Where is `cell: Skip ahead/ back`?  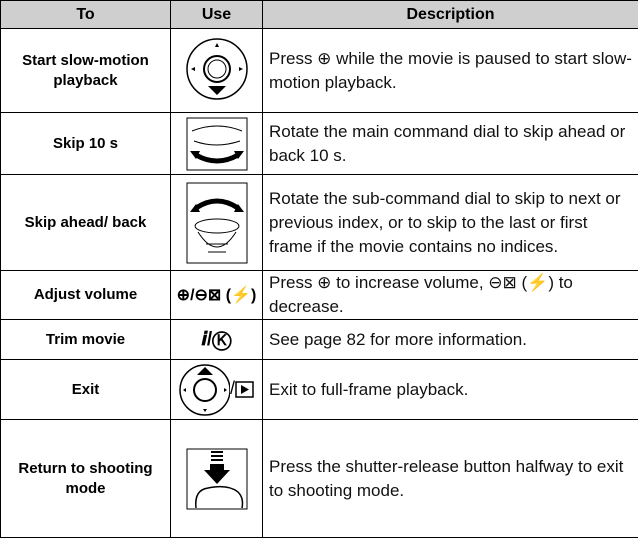
cell: Skip ahead/ back is located at coordinates (86, 223).